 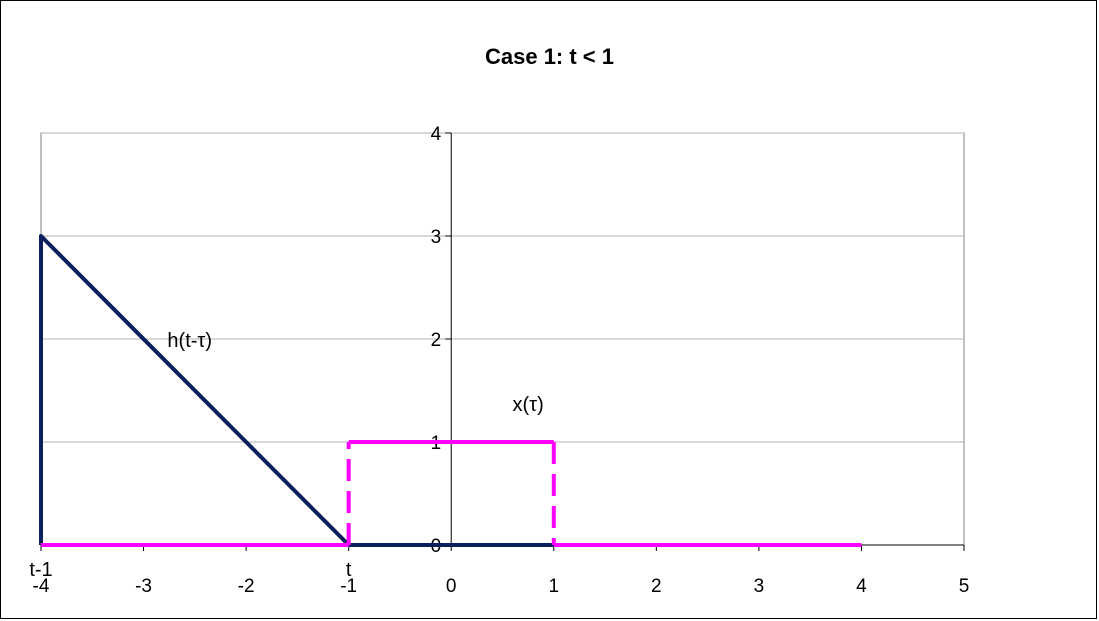 What do you see at coordinates (861, 586) in the screenshot?
I see `x-tick-label: 4` at bounding box center [861, 586].